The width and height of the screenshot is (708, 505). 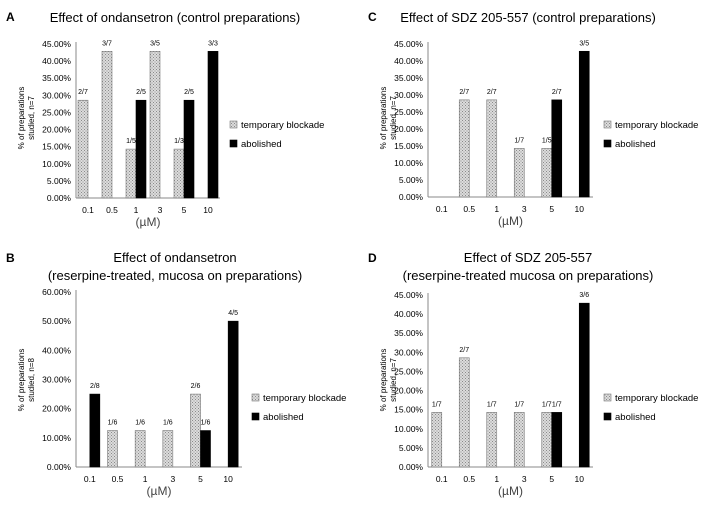 I want to click on panel-label: A, so click(x=10, y=17).